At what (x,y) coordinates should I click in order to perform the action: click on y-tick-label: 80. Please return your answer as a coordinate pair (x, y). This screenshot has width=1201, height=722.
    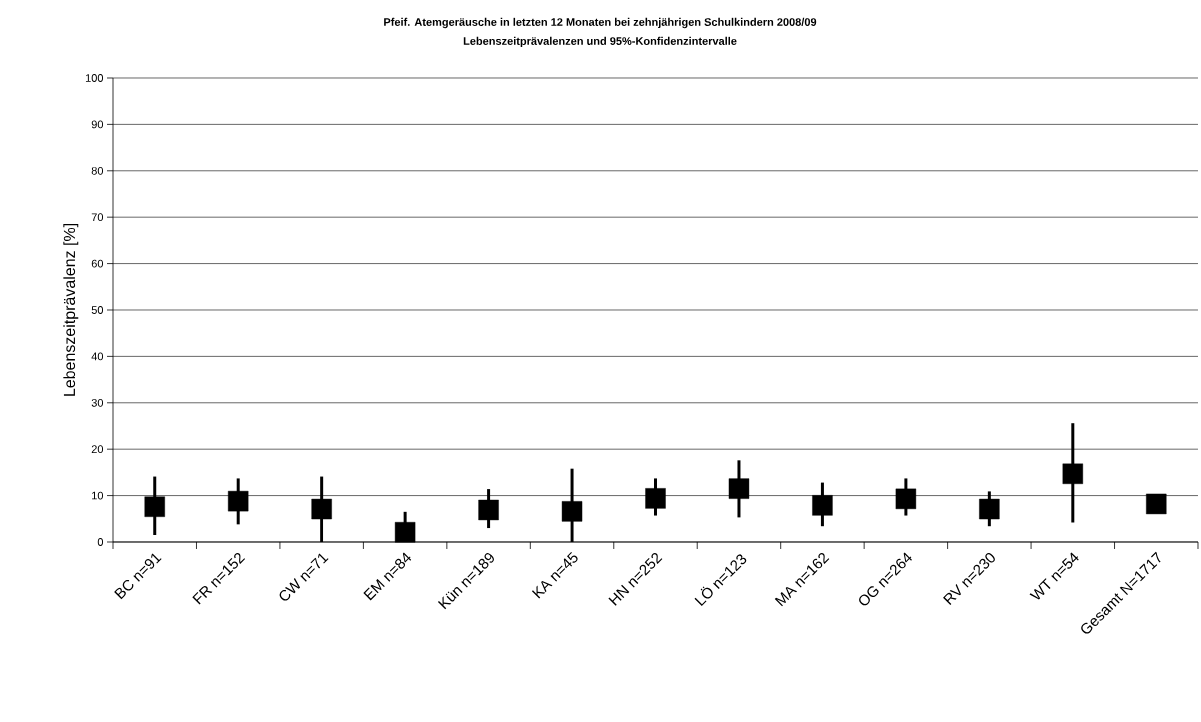
    Looking at the image, I should click on (97, 170).